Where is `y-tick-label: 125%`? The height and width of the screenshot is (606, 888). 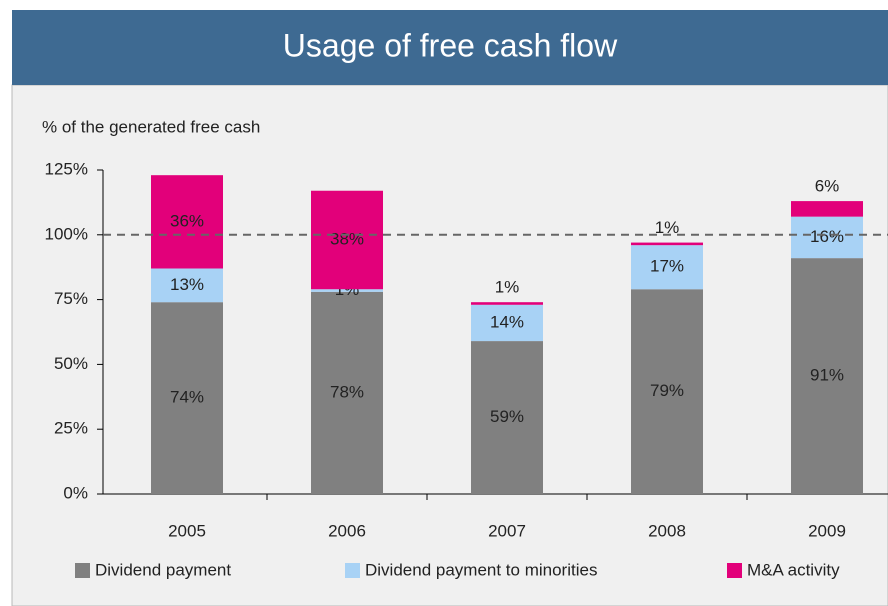
y-tick-label: 125% is located at coordinates (66, 168).